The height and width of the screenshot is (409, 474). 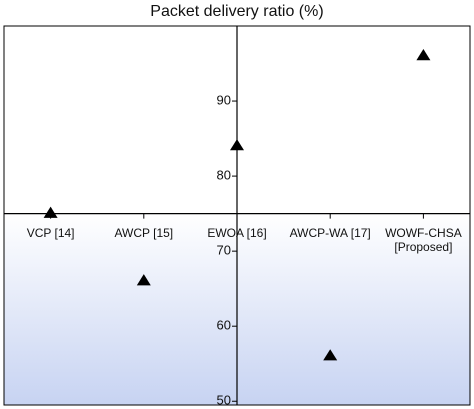 What do you see at coordinates (224, 175) in the screenshot?
I see `y-tick-label: 80` at bounding box center [224, 175].